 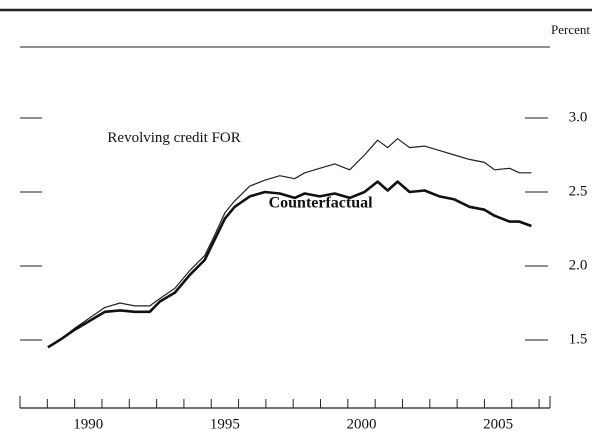 I want to click on series-label: Counterfactual, so click(x=321, y=202).